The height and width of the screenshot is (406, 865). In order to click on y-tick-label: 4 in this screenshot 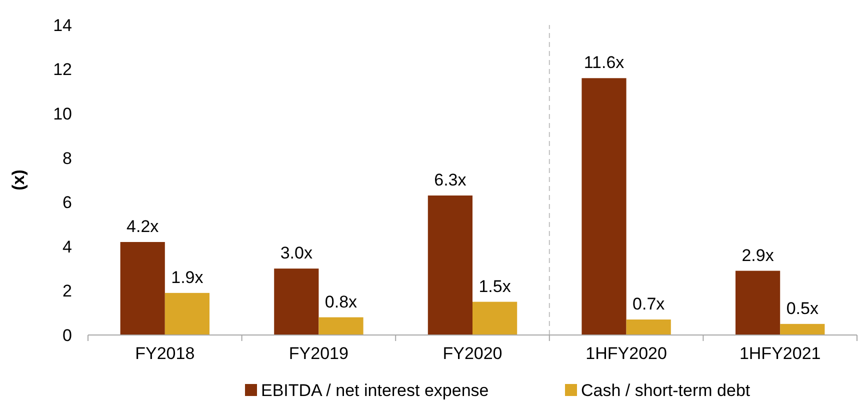, I will do `click(67, 246)`.